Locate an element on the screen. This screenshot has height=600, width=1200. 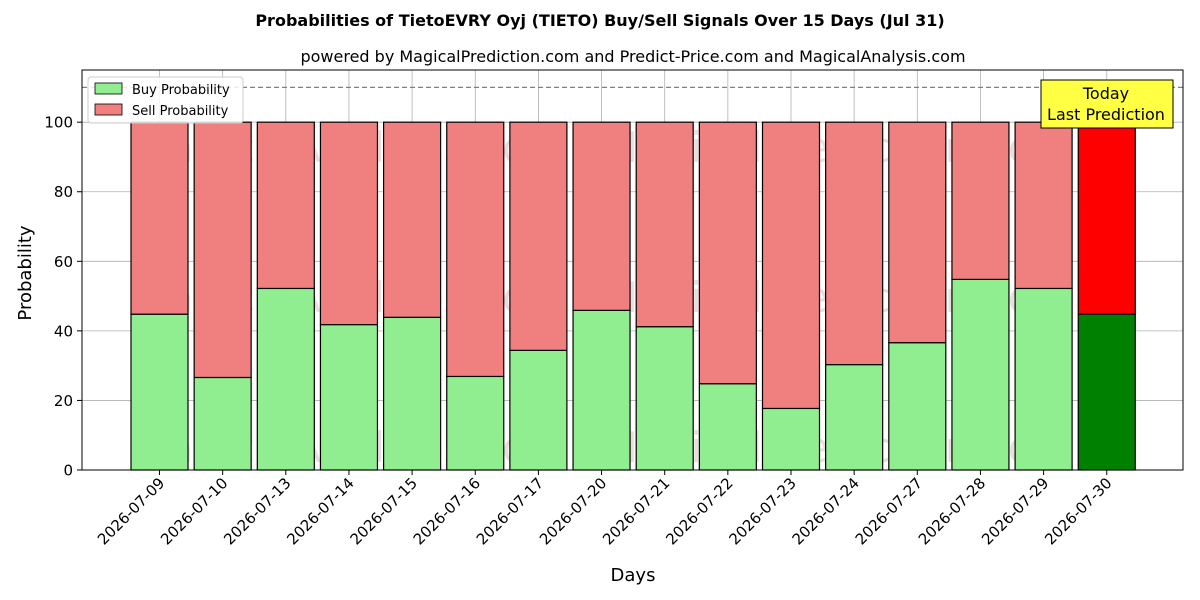
legend-box is located at coordinates (165, 100).